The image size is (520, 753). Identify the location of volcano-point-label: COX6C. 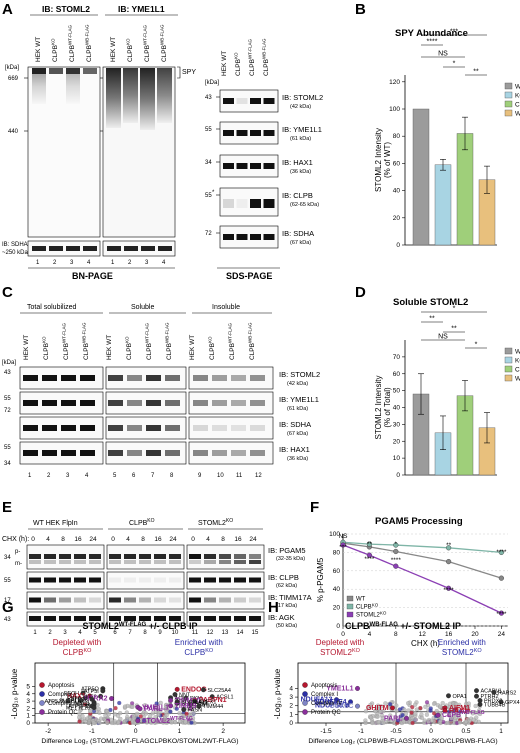
(341, 706).